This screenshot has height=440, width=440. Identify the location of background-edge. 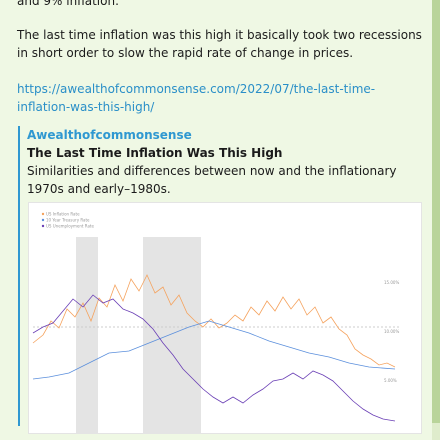
(436, 211).